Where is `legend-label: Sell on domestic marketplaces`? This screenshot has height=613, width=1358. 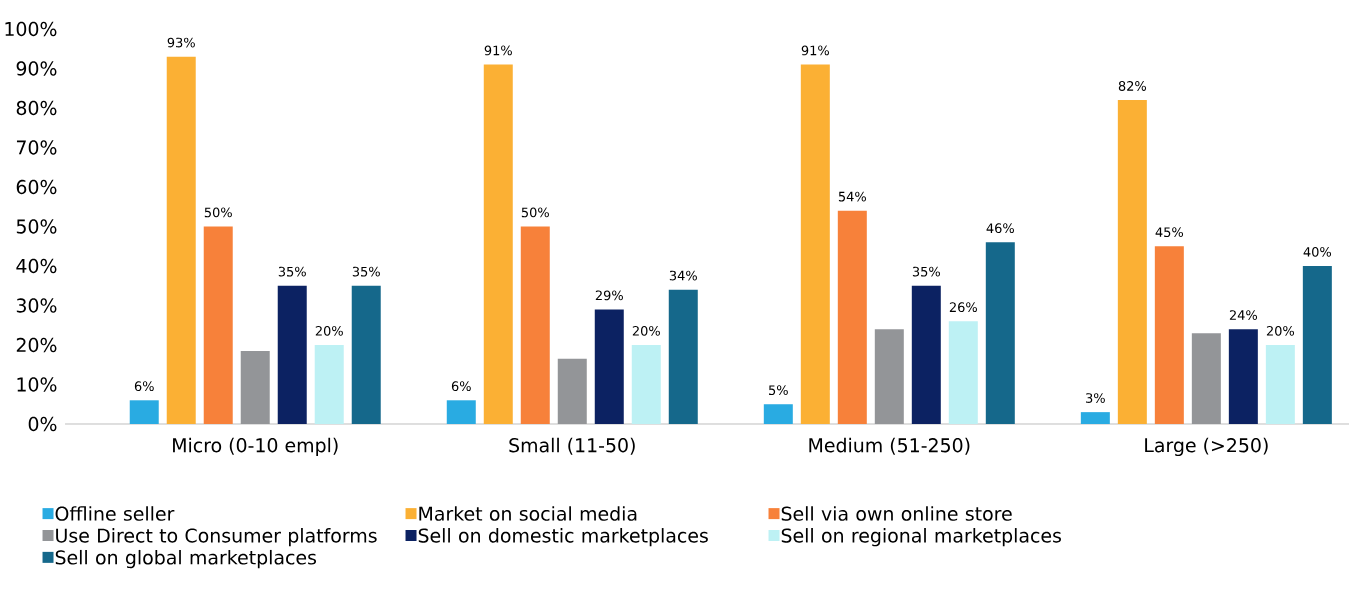
legend-label: Sell on domestic marketplaces is located at coordinates (563, 537).